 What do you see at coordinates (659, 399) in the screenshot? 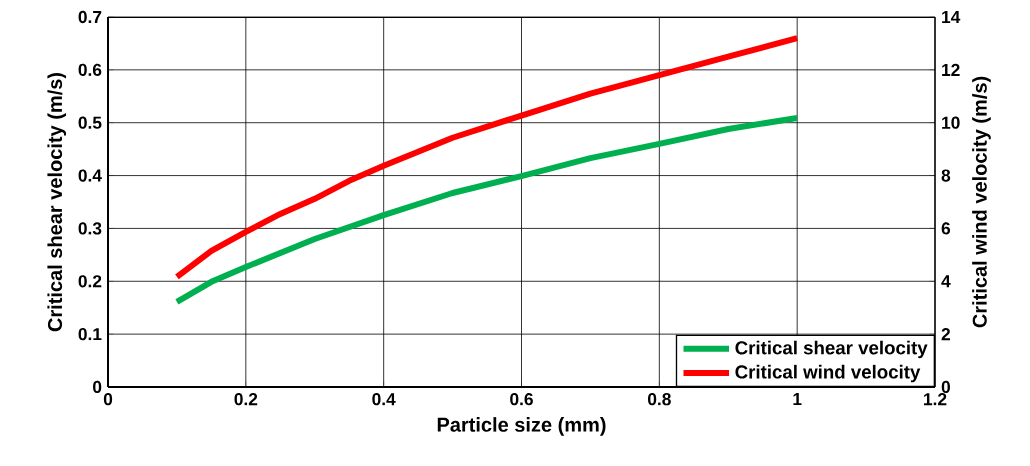
I see `x-tick-label: 0.8` at bounding box center [659, 399].